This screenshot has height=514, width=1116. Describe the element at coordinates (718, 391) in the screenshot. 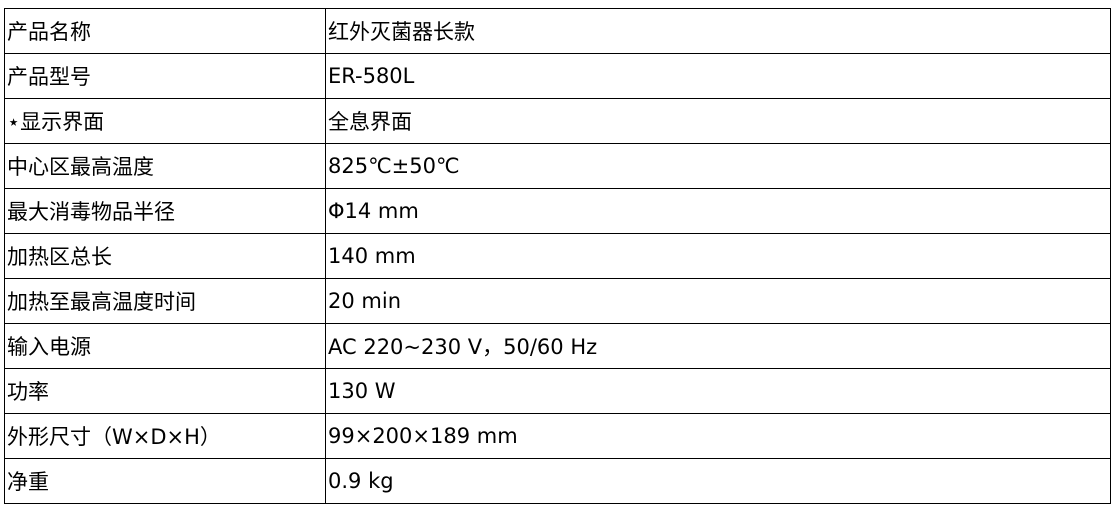

I see `spec-value: 130 W` at that location.